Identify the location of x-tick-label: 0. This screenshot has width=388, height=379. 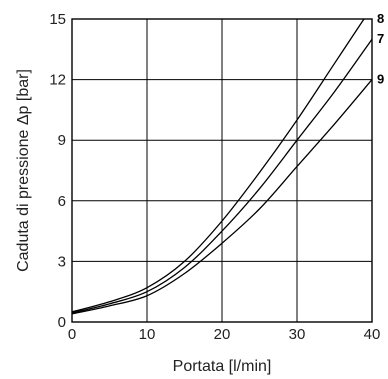
(72, 334).